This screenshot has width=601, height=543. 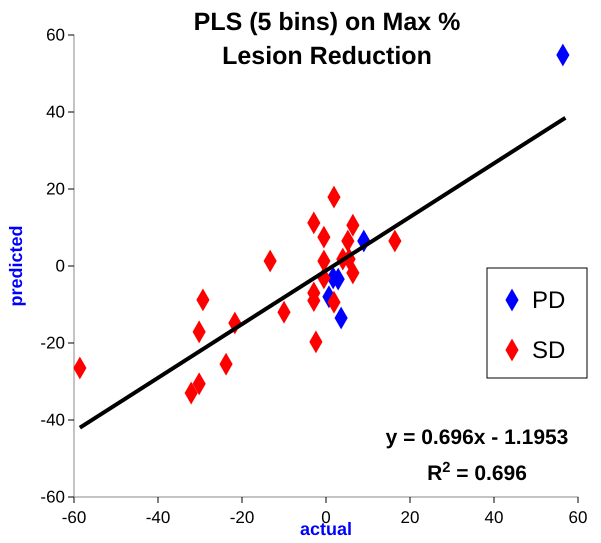 What do you see at coordinates (52, 420) in the screenshot?
I see `y-tick-label: -40` at bounding box center [52, 420].